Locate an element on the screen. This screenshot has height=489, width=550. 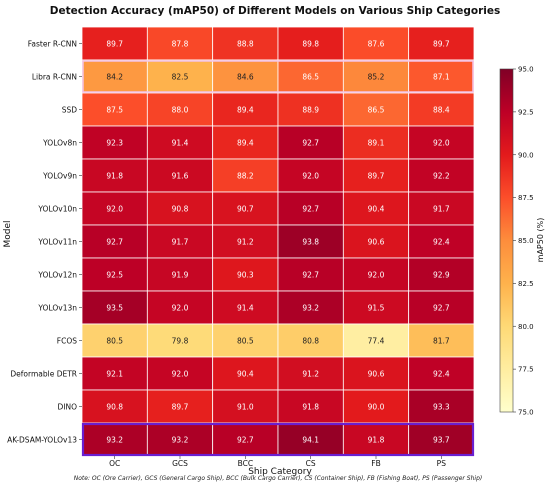
x-tick-label: CS is located at coordinates (311, 463).